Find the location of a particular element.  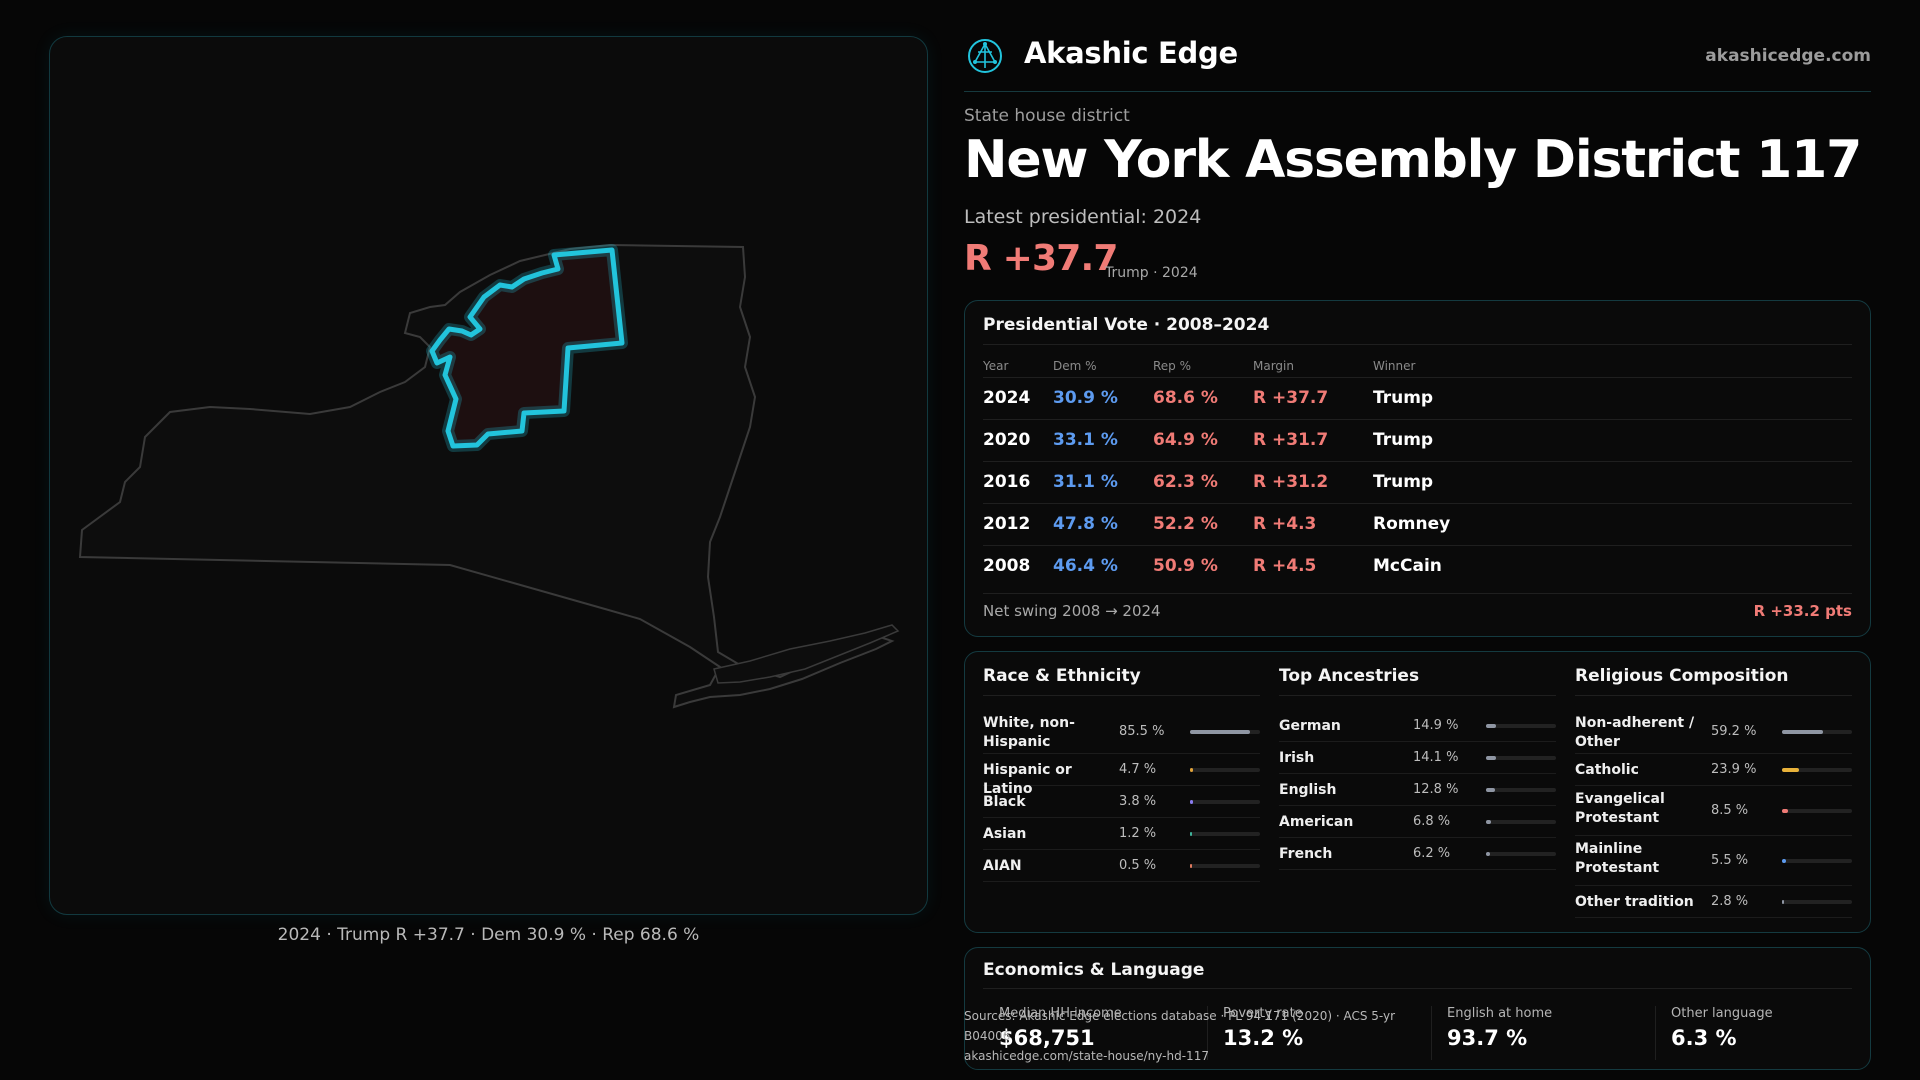

item-value: 6.8 % is located at coordinates (1432, 821).